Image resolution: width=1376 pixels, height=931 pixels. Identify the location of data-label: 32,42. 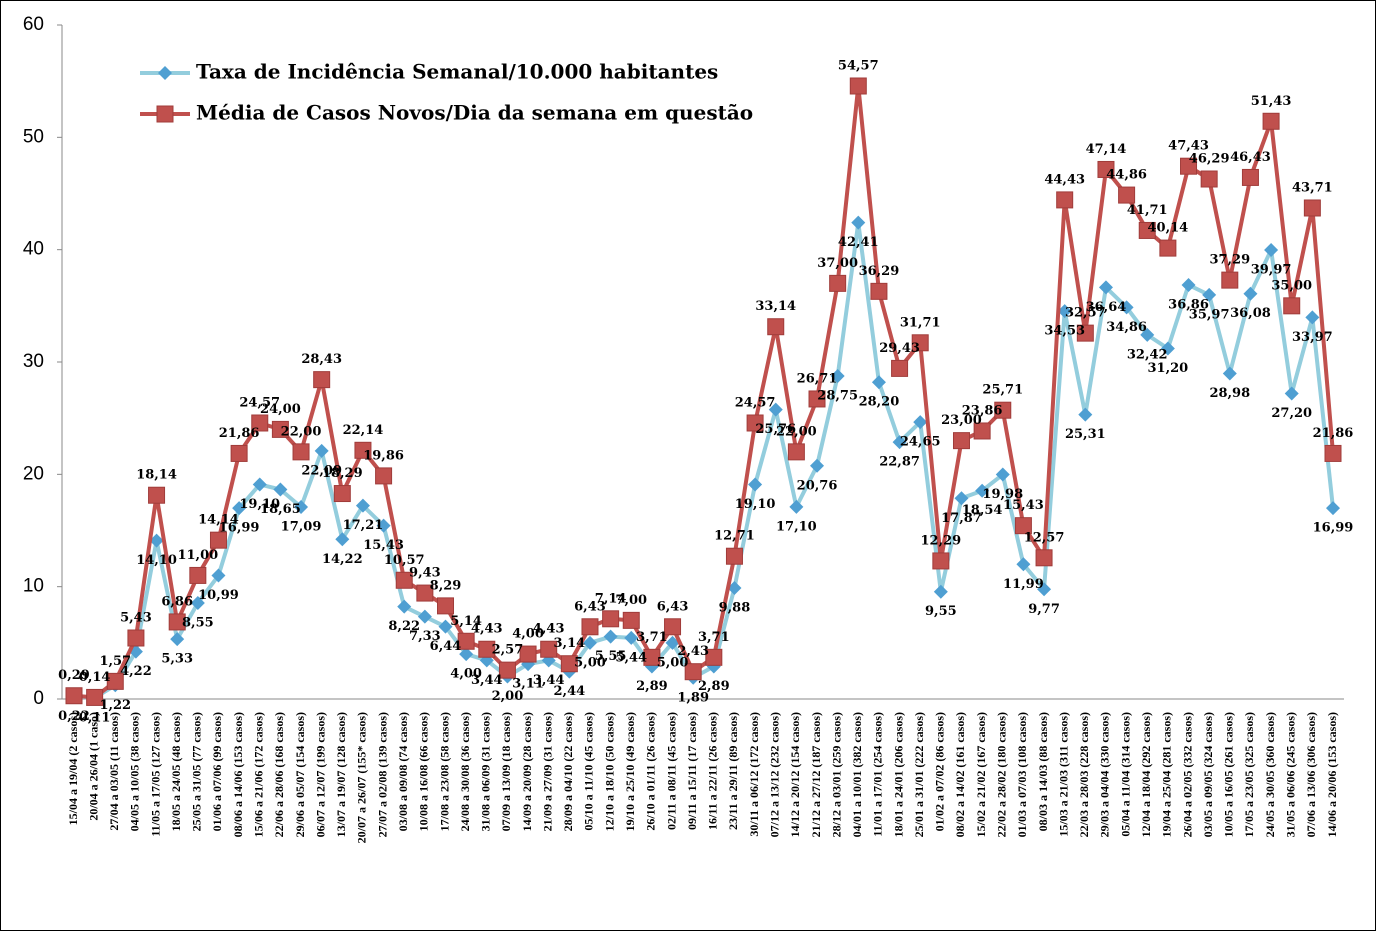
(1147, 354).